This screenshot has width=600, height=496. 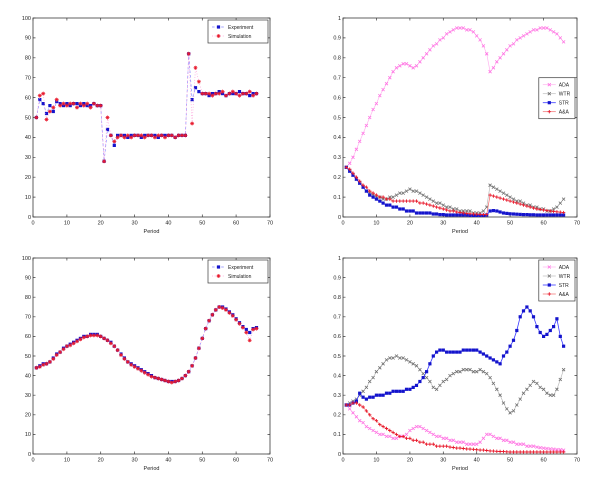 I want to click on series-WTR, so click(x=455, y=190).